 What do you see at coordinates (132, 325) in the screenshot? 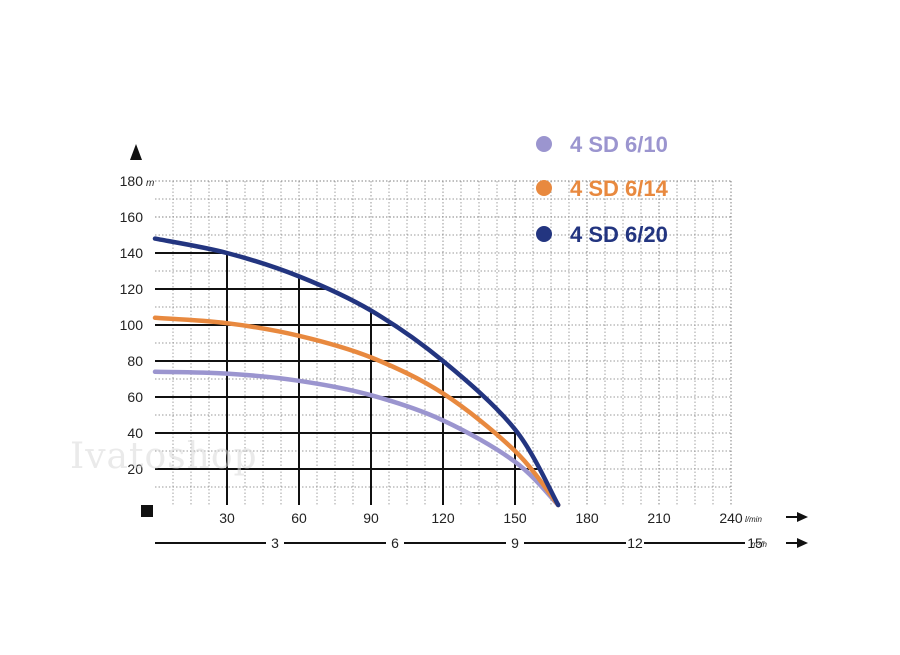
I see `y-tick-label: 100` at bounding box center [132, 325].